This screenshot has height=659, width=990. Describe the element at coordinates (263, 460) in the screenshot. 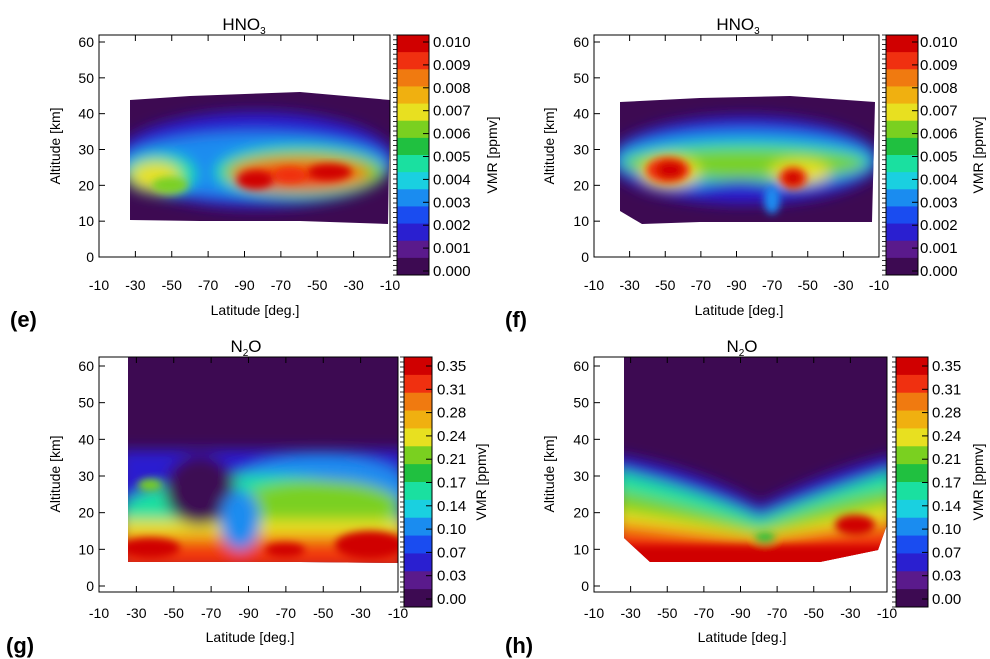

I see `heatmap-g` at that location.